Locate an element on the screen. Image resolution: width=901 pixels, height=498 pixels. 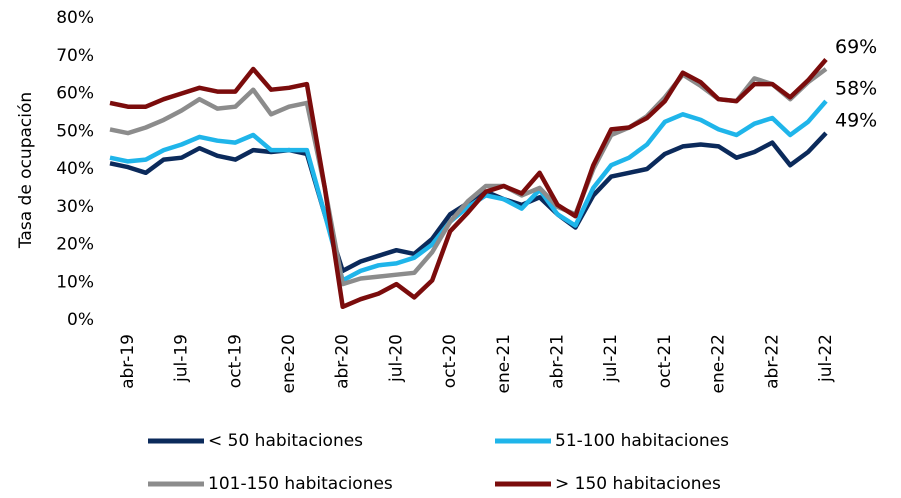
x-tick-label: oct-20 is located at coordinates (450, 361).